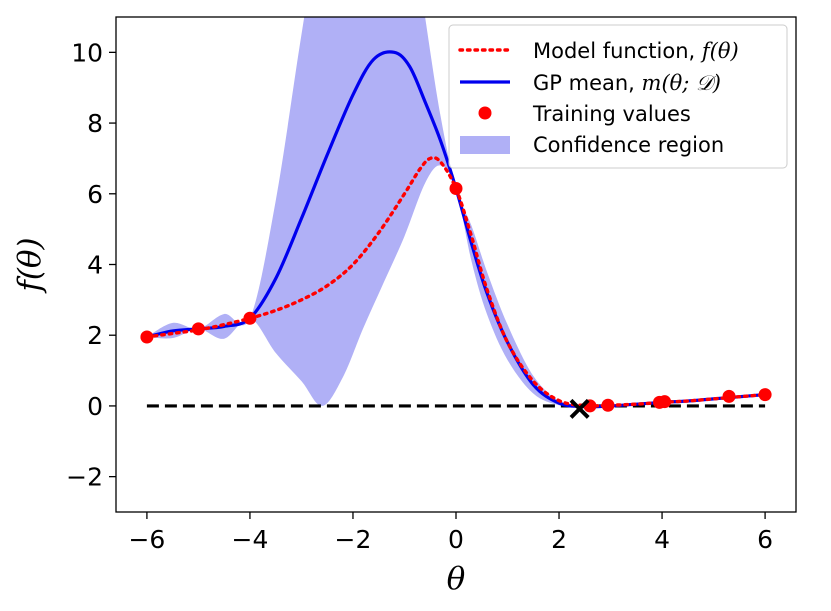 This screenshot has height=611, width=831. Describe the element at coordinates (681, 83) in the screenshot. I see `legend-gp-math: m(θ; 𝒟)` at that location.